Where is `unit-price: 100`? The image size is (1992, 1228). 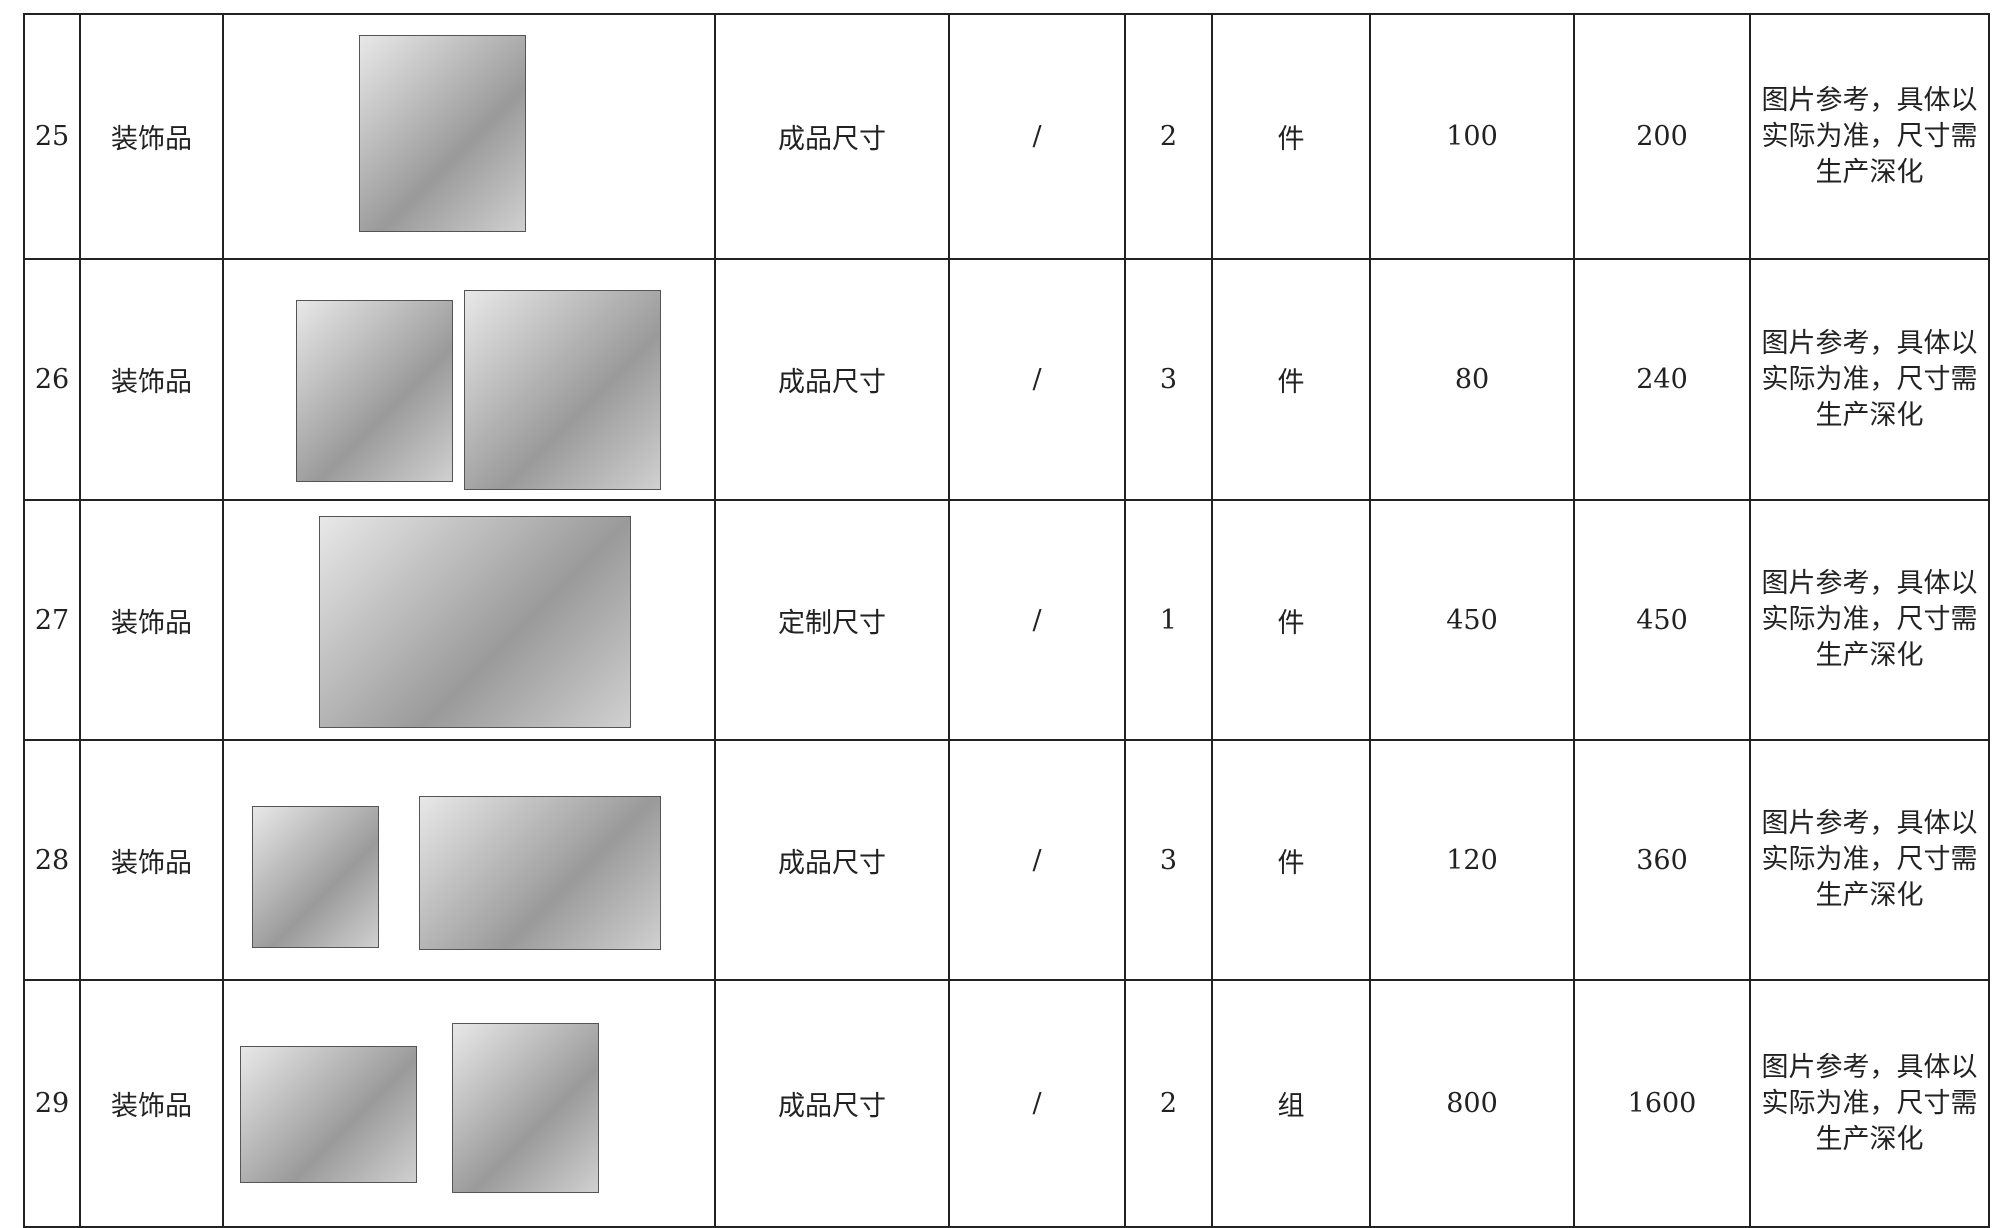 unit-price: 100 is located at coordinates (1472, 136).